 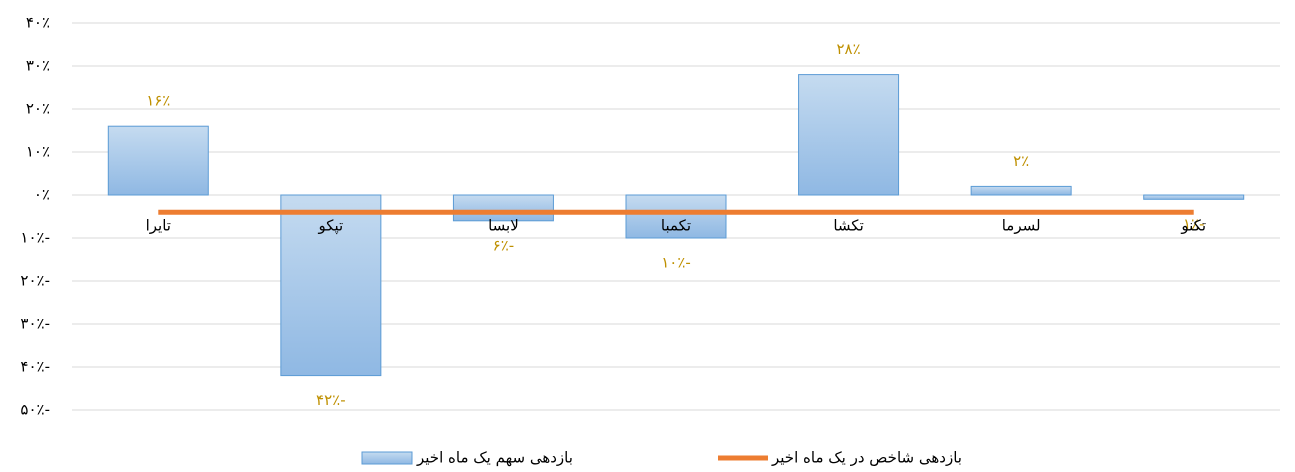 I want to click on data-label: ۴۲٪-, so click(x=331, y=400).